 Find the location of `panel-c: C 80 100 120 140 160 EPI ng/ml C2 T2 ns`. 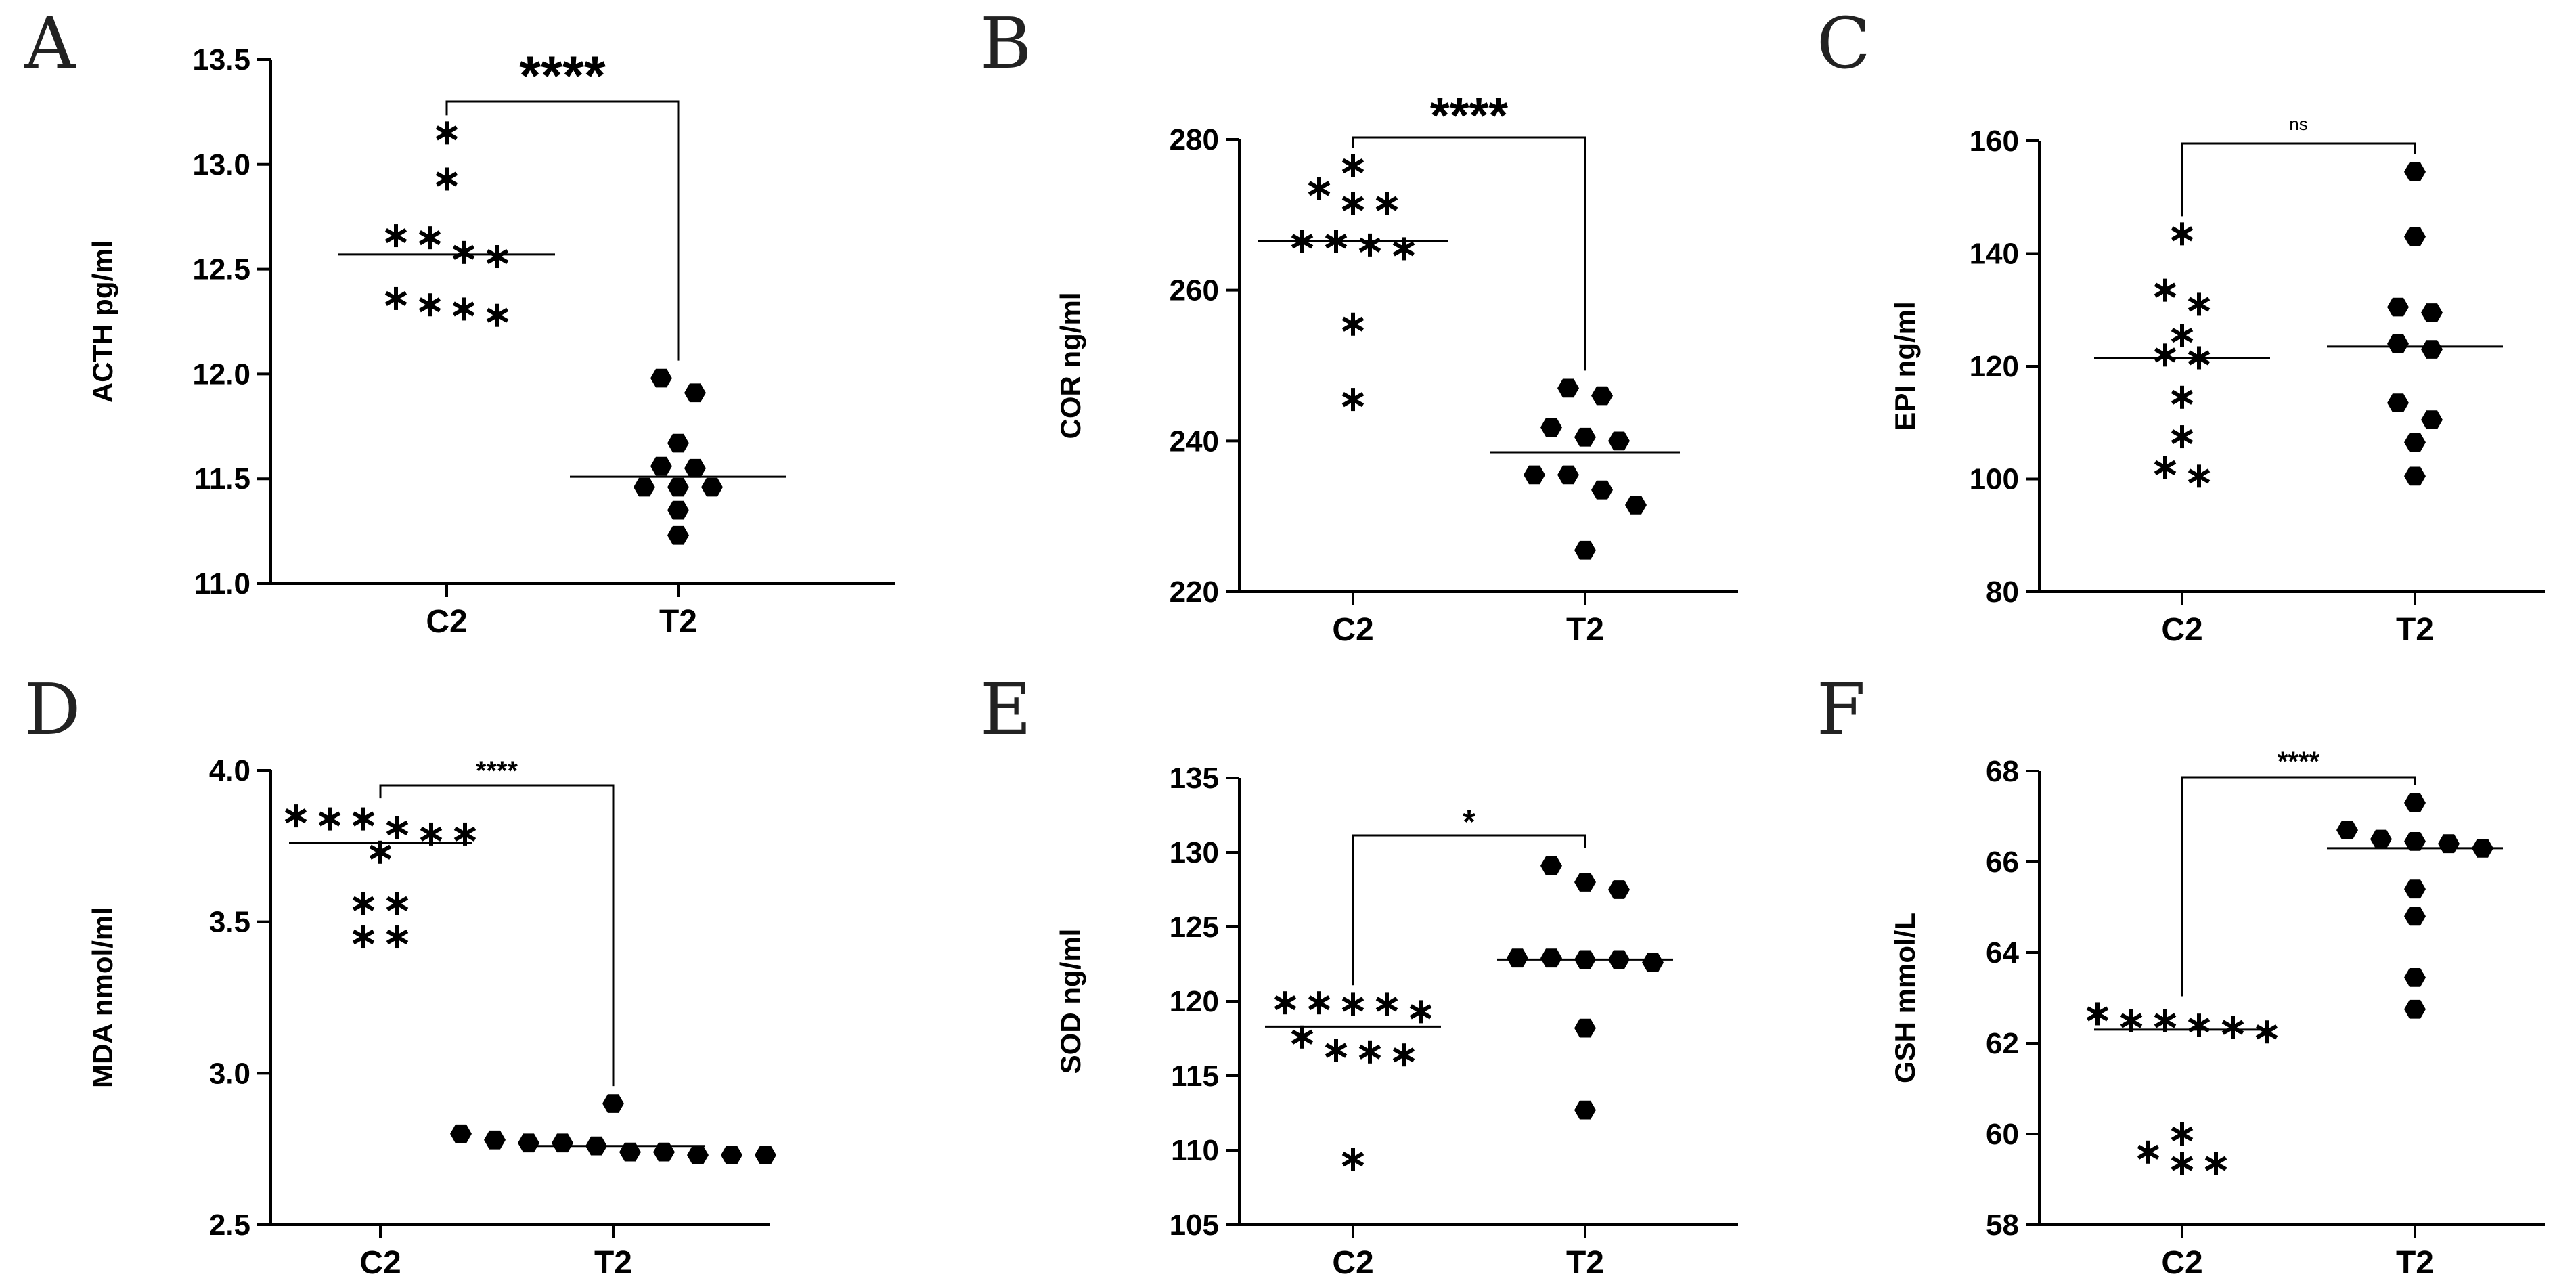

panel-c: C 80 100 120 140 160 EPI ng/ml C2 T2 ns is located at coordinates (2181, 325).